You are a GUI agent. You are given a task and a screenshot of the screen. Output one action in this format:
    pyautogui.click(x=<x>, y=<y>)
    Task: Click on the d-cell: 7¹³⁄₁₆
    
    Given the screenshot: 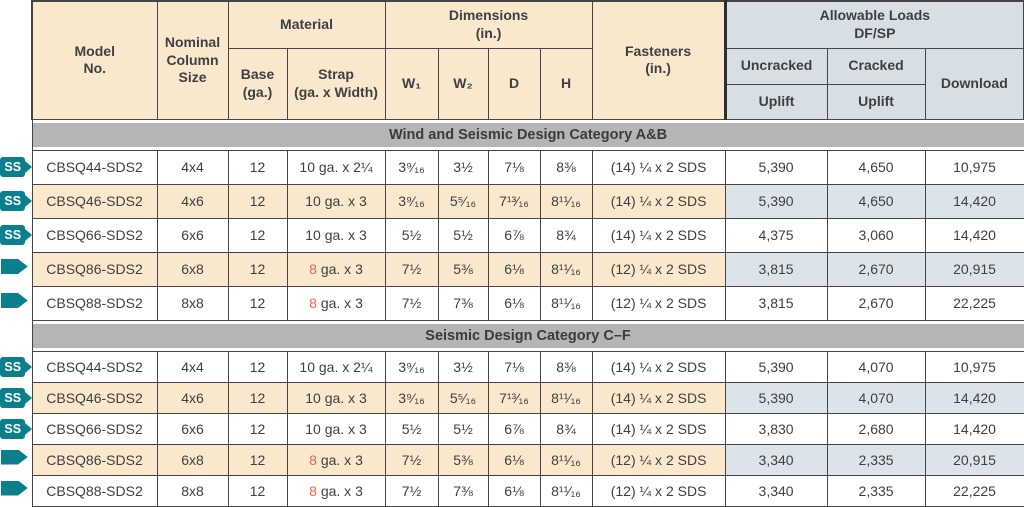 What is the action you would take?
    pyautogui.click(x=514, y=397)
    